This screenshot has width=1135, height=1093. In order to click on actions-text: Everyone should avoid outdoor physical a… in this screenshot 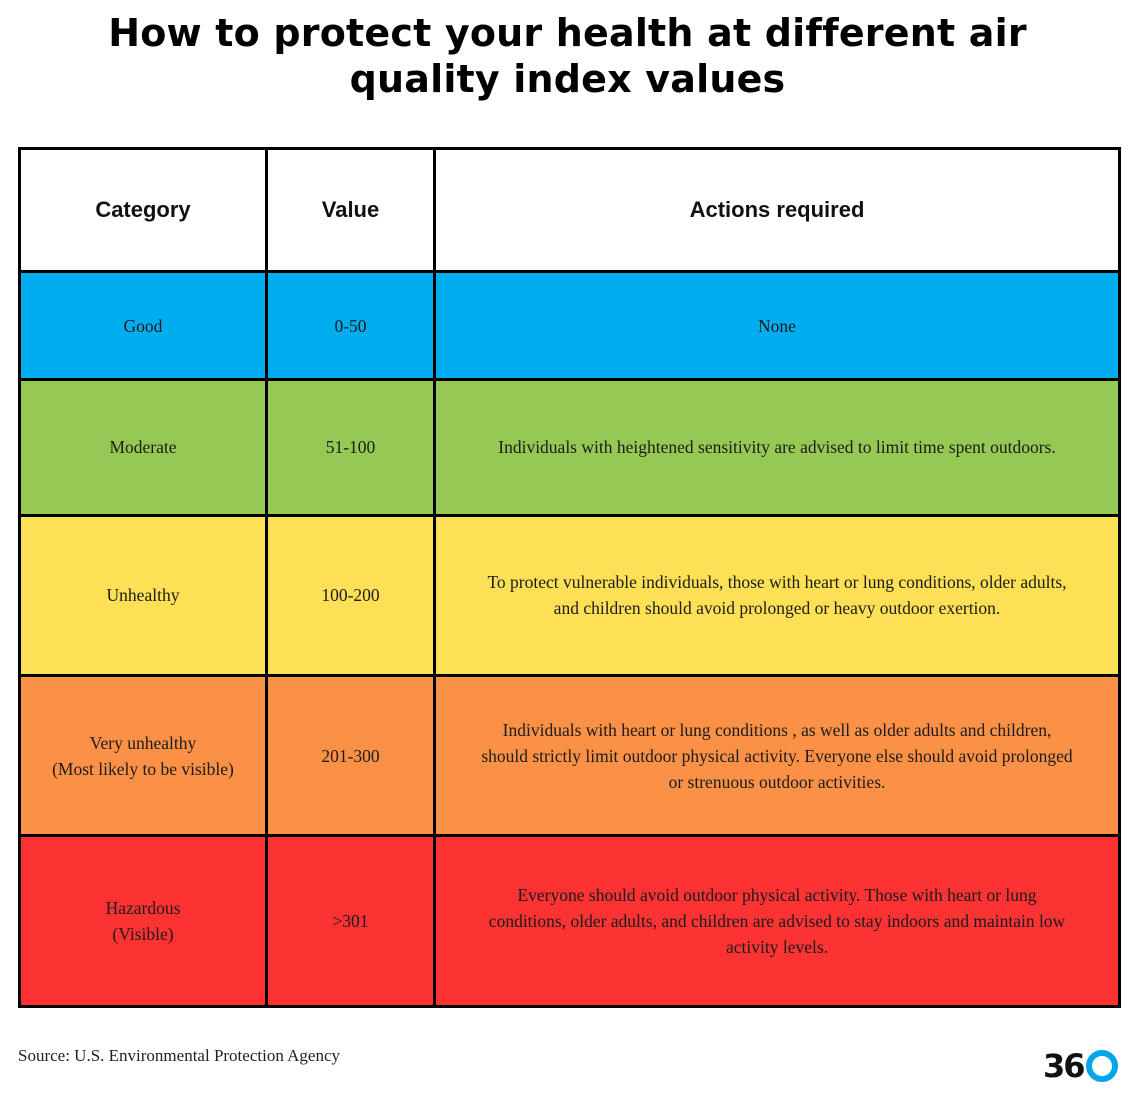, I will do `click(777, 895)`.